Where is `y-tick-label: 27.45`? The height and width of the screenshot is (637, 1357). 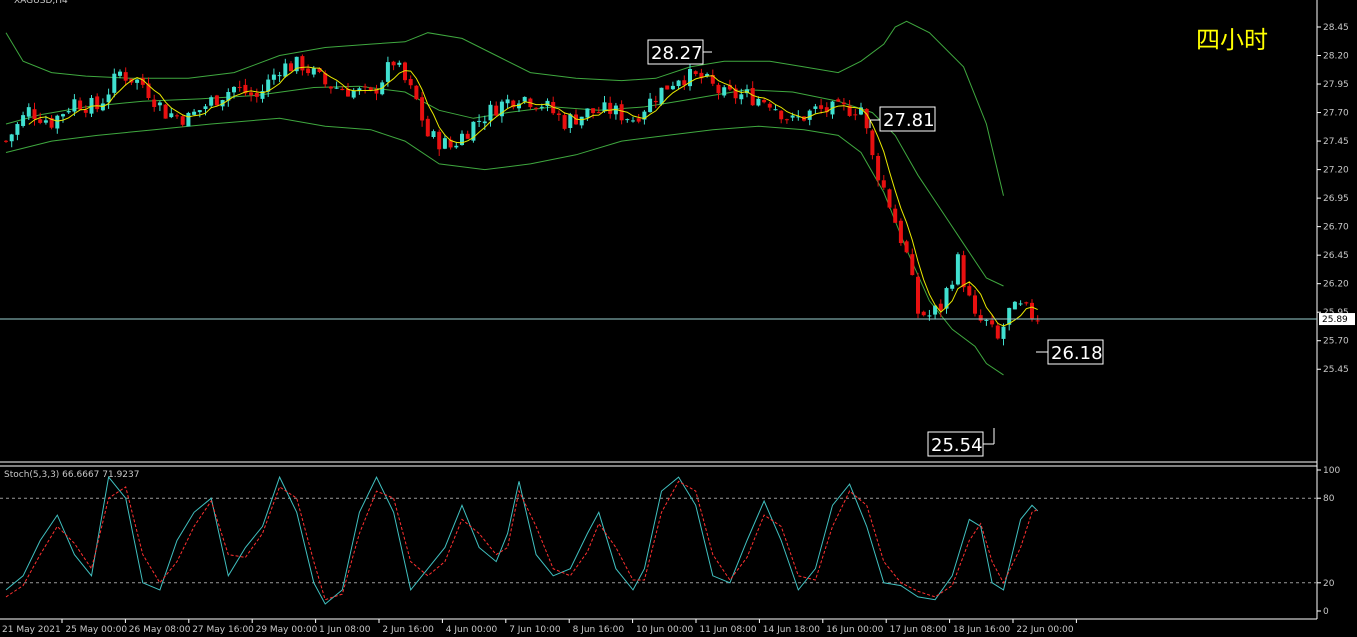
y-tick-label: 27.45 is located at coordinates (1336, 142).